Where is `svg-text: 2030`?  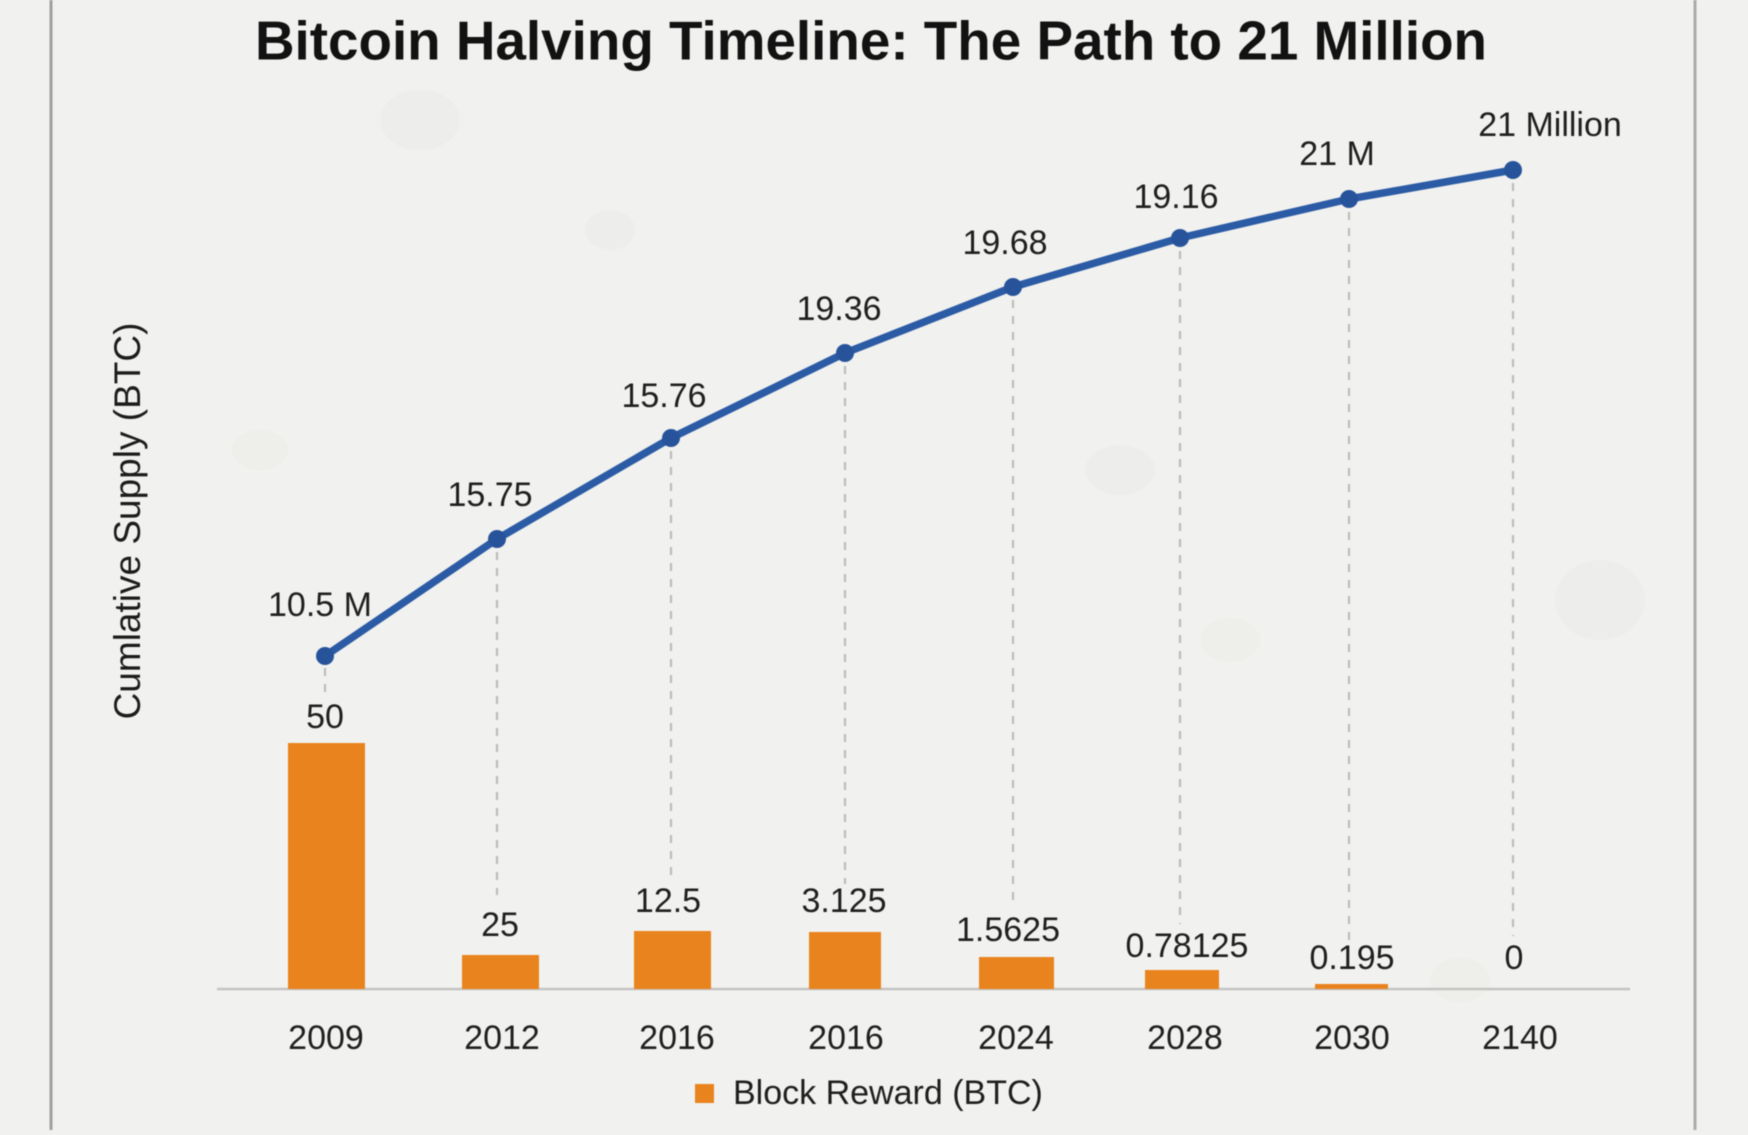 svg-text: 2030 is located at coordinates (1352, 1038).